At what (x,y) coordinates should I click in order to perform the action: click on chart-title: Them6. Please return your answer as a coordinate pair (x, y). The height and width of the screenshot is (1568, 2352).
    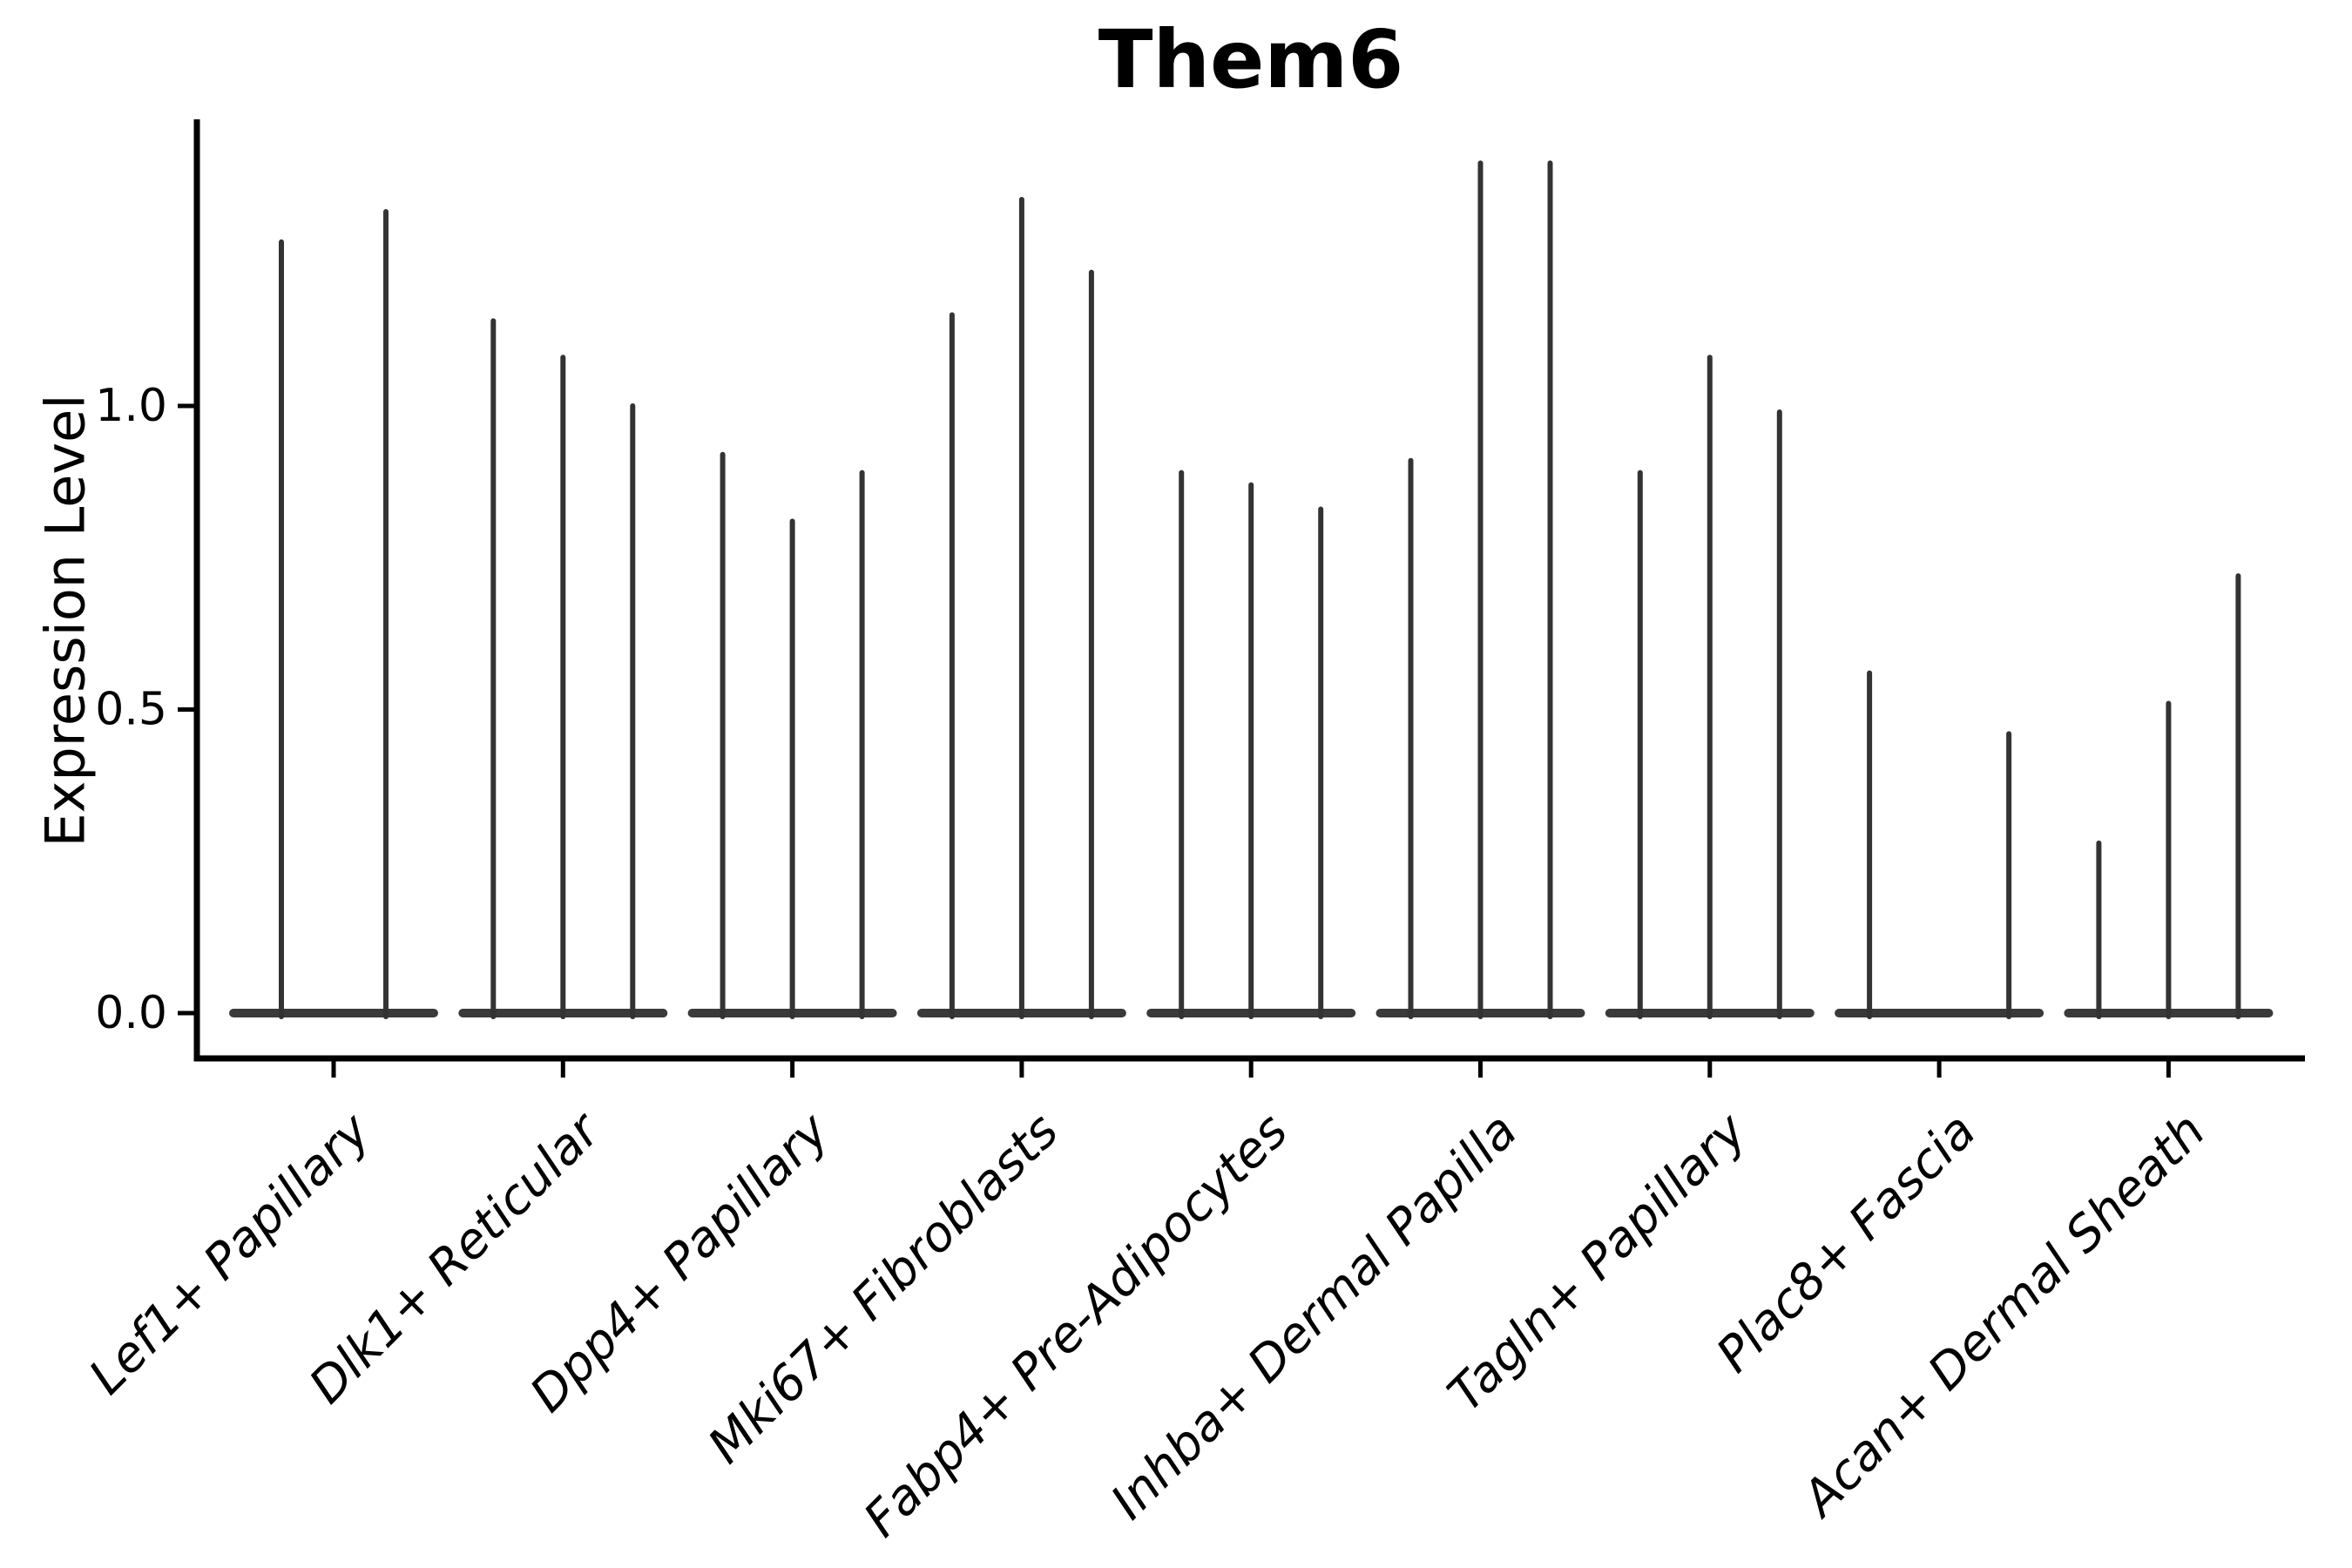
    Looking at the image, I should click on (1251, 59).